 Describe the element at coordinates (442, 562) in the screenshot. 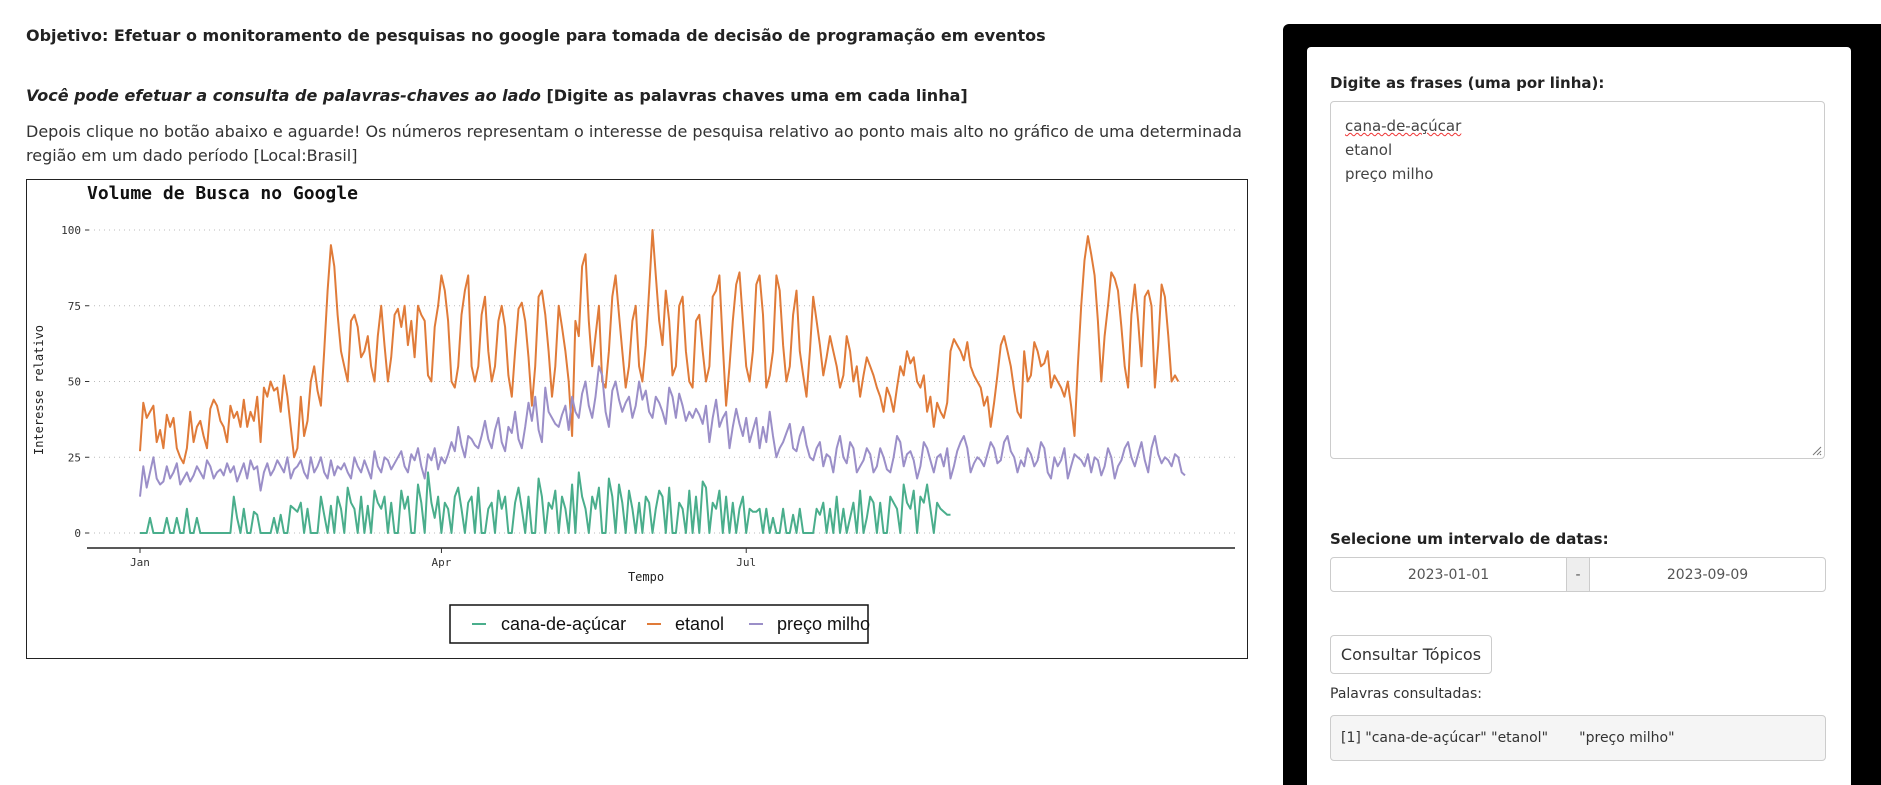

I see `x-tick-label-Apr: Apr` at that location.